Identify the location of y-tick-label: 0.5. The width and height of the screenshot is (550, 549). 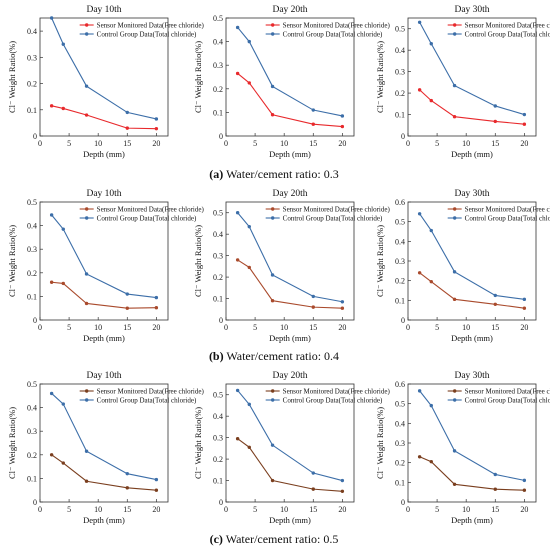
(400, 222).